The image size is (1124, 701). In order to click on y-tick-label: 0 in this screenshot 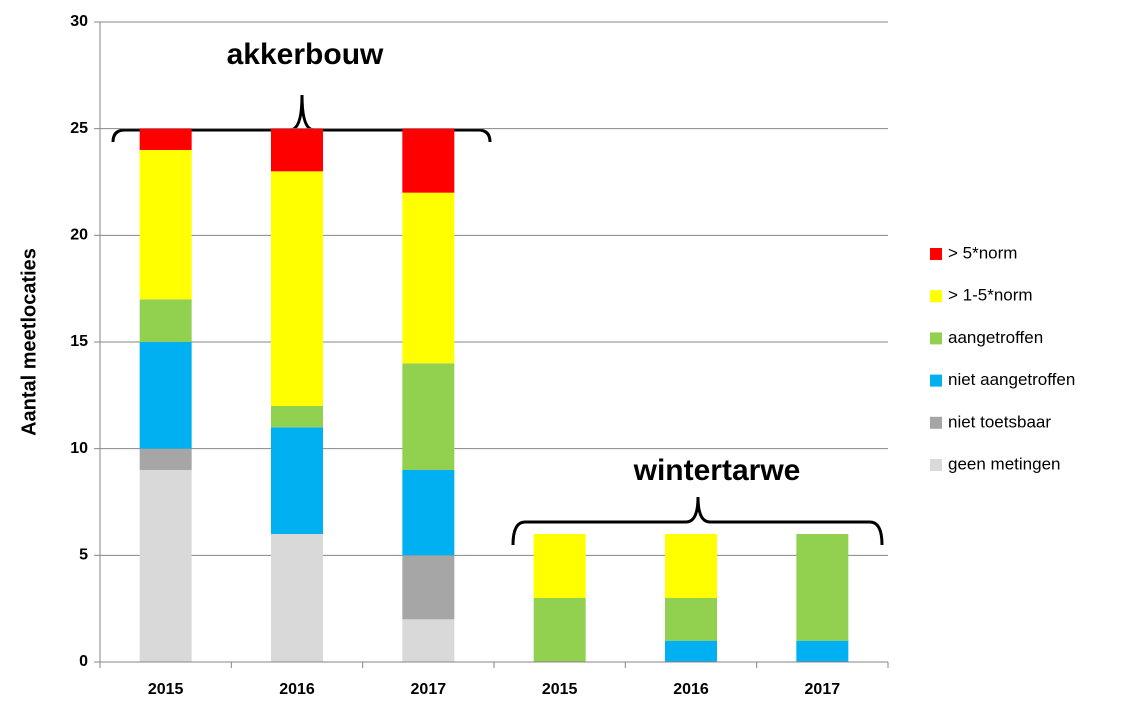, I will do `click(83, 661)`.